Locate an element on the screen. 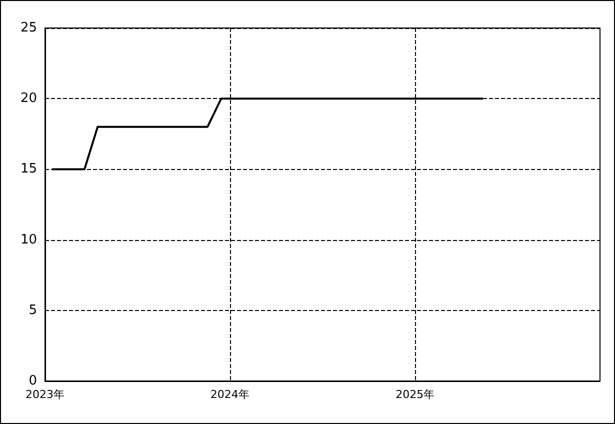 The image size is (615, 424). x-tick-label: 2024年 is located at coordinates (230, 394).